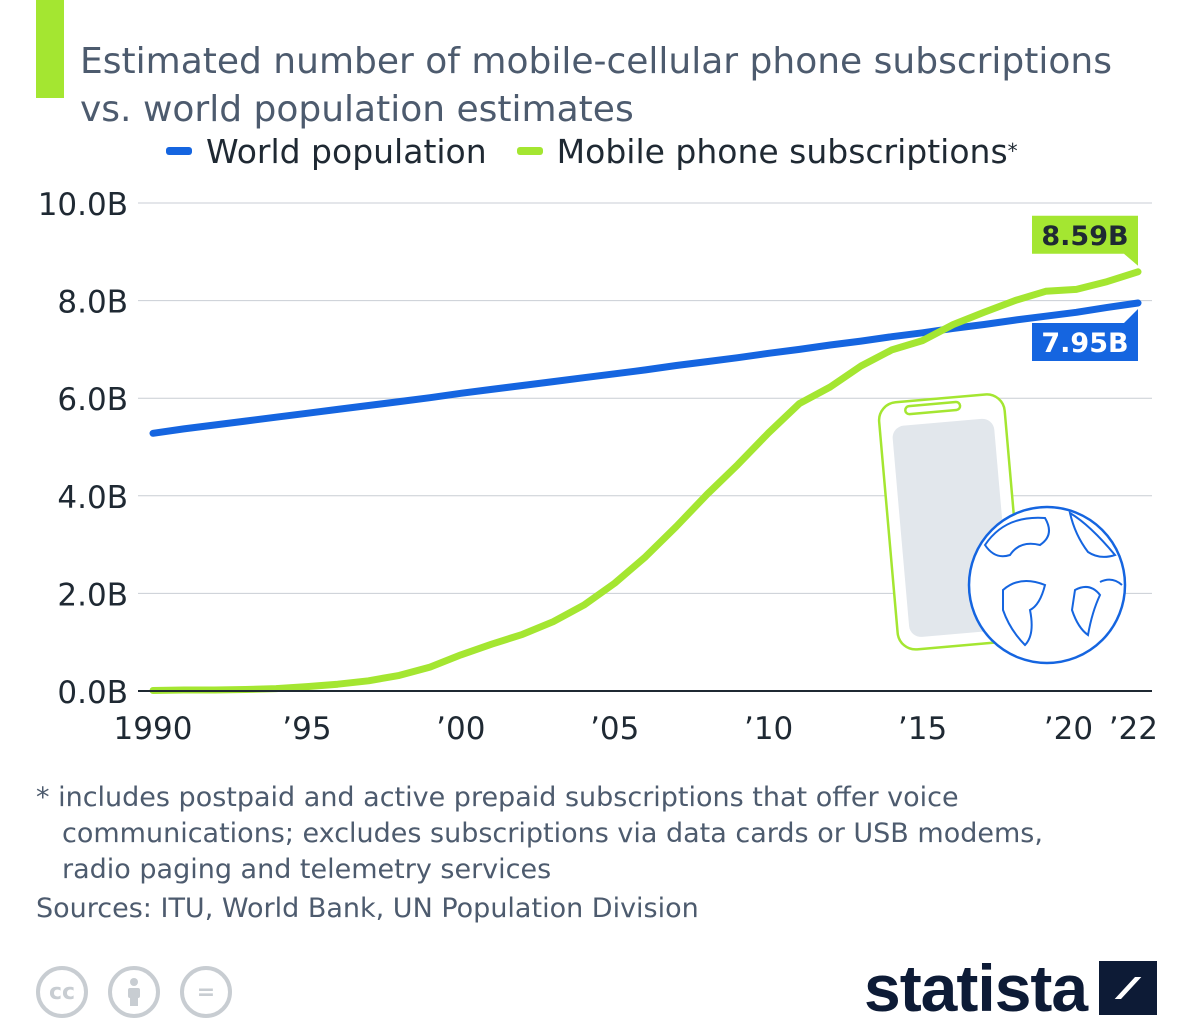  What do you see at coordinates (768, 729) in the screenshot?
I see `x-tick-label: ’10` at bounding box center [768, 729].